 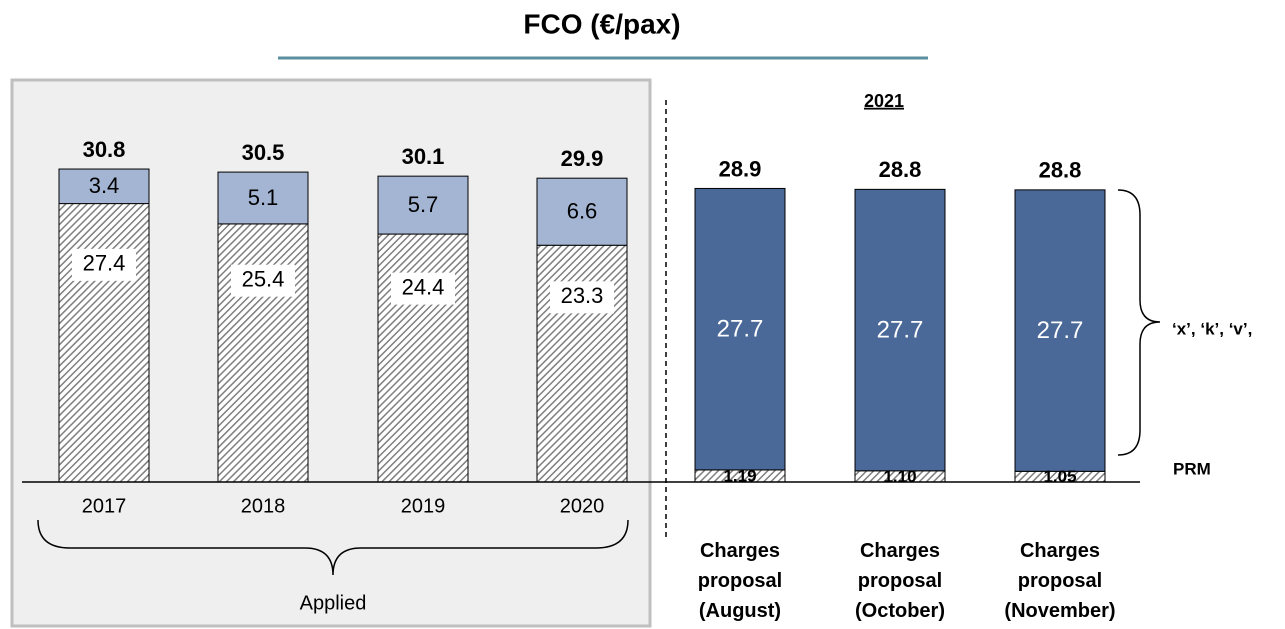 I want to click on value-label: 1.05, so click(x=1059, y=476).